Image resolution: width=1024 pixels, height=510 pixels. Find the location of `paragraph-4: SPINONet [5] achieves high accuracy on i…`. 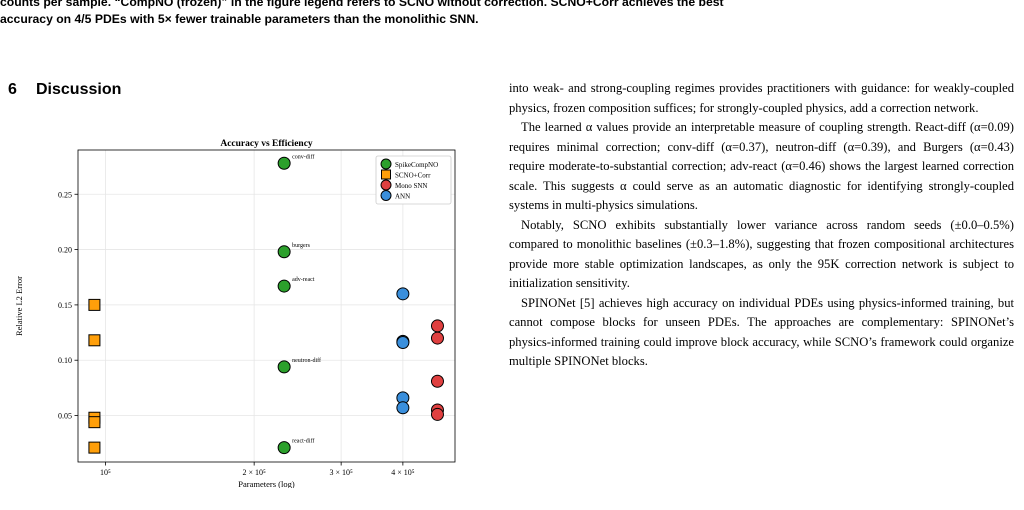

paragraph-4: SPINONet [5] achieves high accuracy on i… is located at coordinates (761, 333).